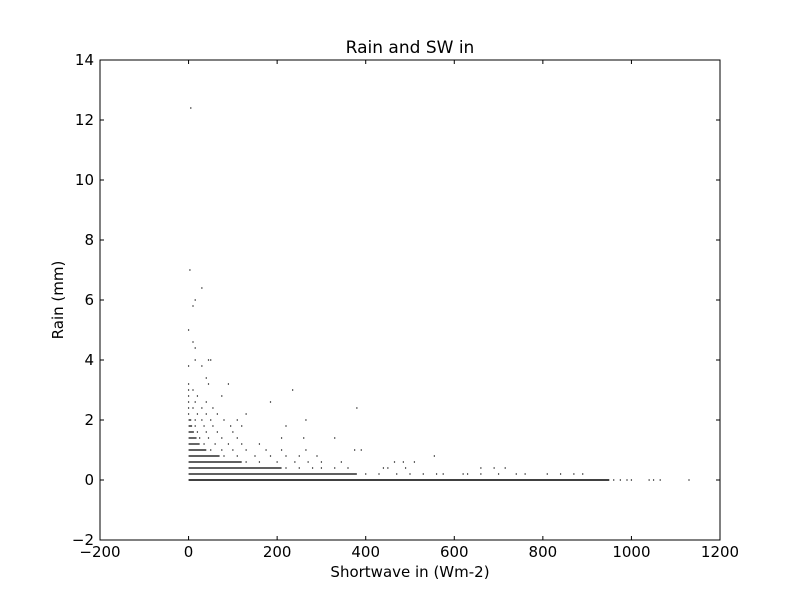 This screenshot has height=604, width=800. What do you see at coordinates (365, 552) in the screenshot?
I see `x-tick-label: 400` at bounding box center [365, 552].